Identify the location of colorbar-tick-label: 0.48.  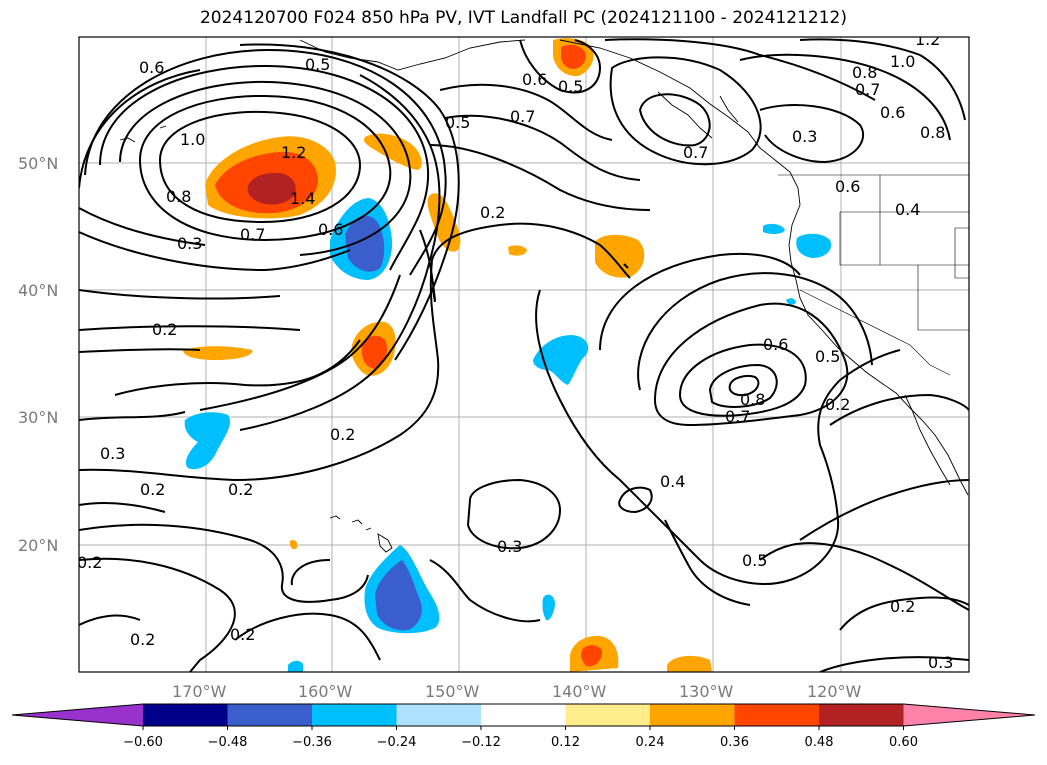
(819, 742).